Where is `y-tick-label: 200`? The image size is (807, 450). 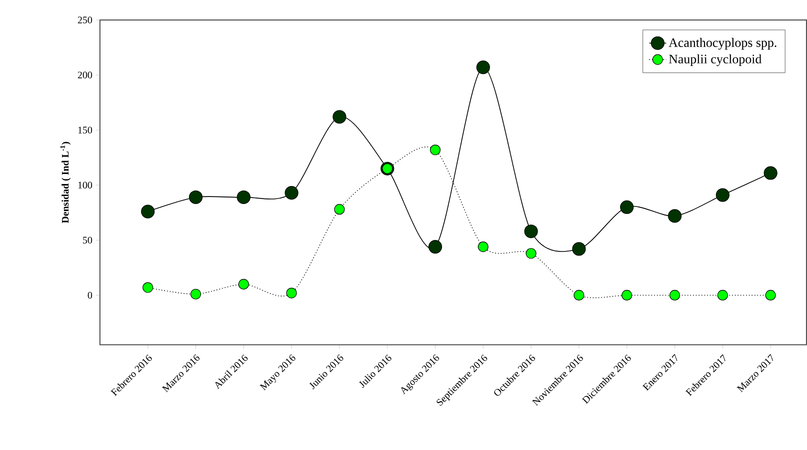
y-tick-label: 200 is located at coordinates (85, 75).